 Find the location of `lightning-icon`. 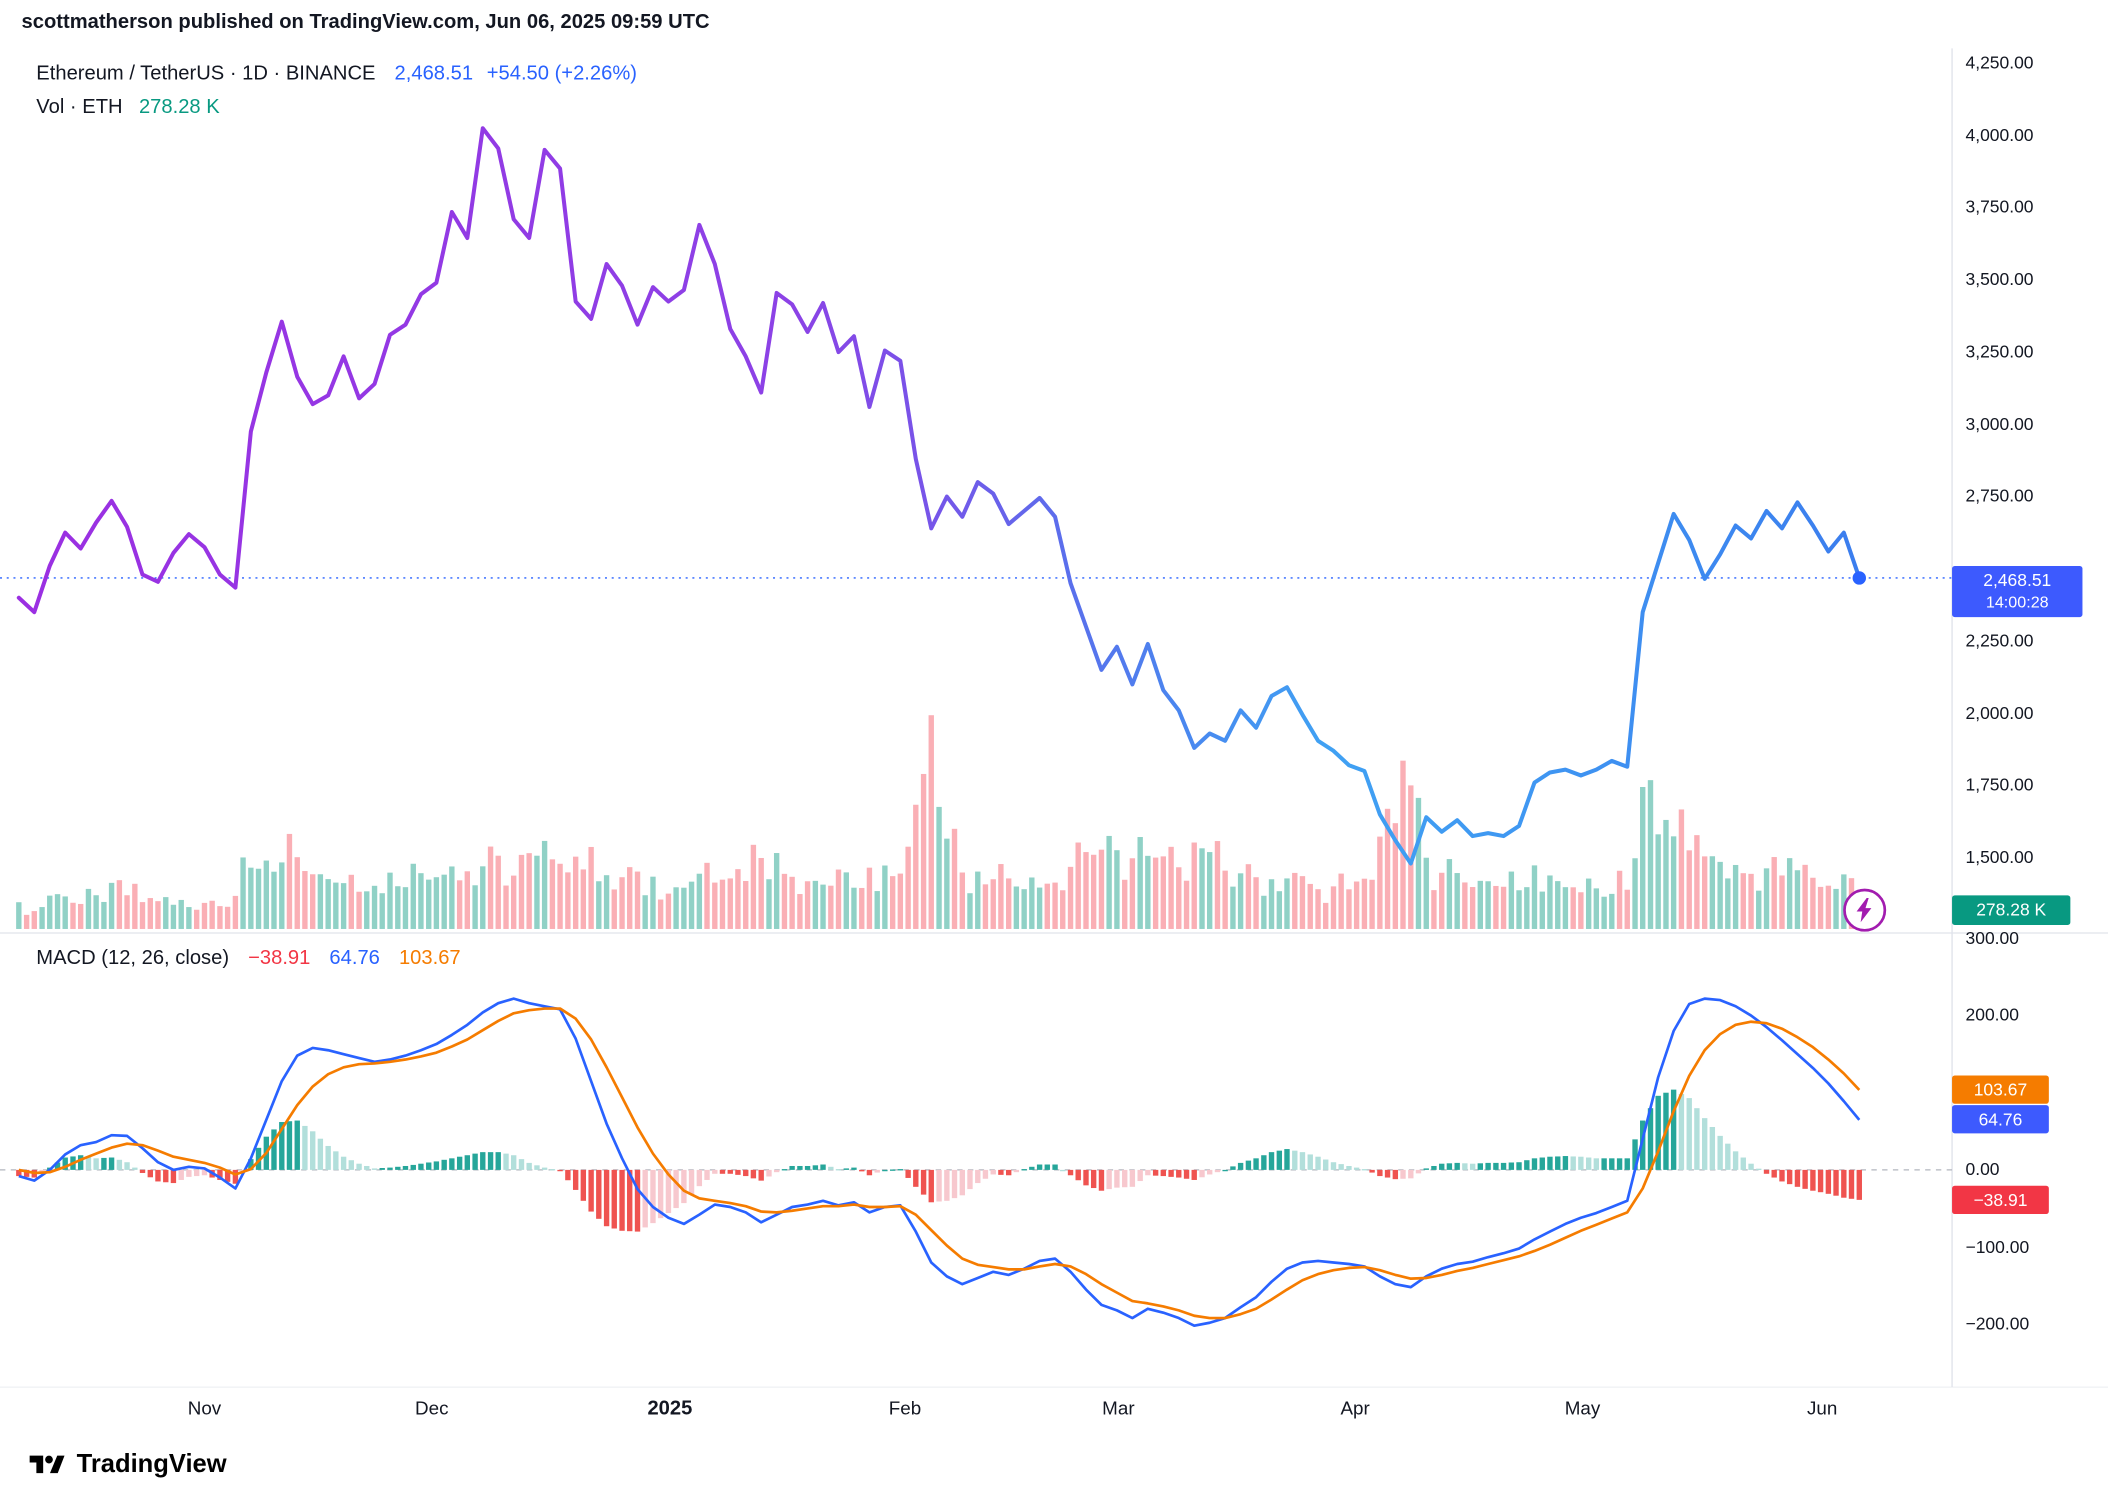

lightning-icon is located at coordinates (1864, 910).